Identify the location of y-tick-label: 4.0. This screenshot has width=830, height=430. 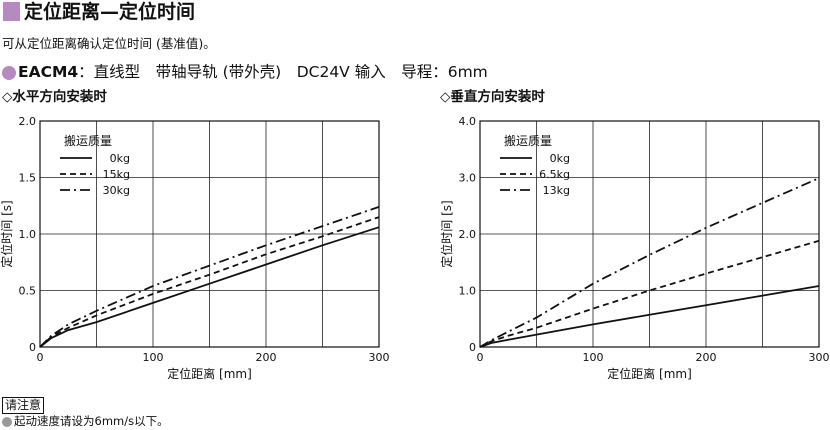
(468, 121).